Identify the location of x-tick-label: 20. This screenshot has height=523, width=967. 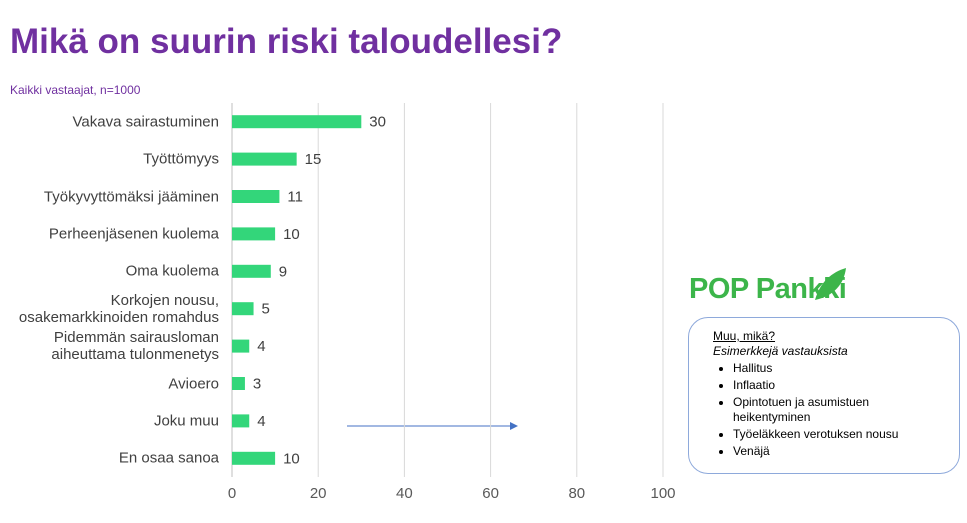
(318, 493).